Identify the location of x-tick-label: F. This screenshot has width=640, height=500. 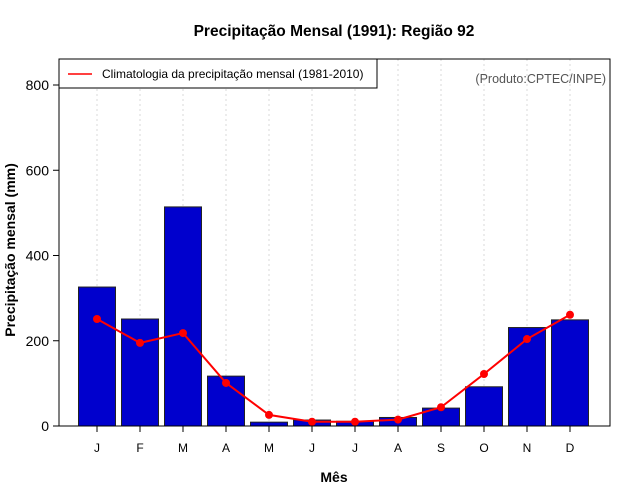
(139, 448).